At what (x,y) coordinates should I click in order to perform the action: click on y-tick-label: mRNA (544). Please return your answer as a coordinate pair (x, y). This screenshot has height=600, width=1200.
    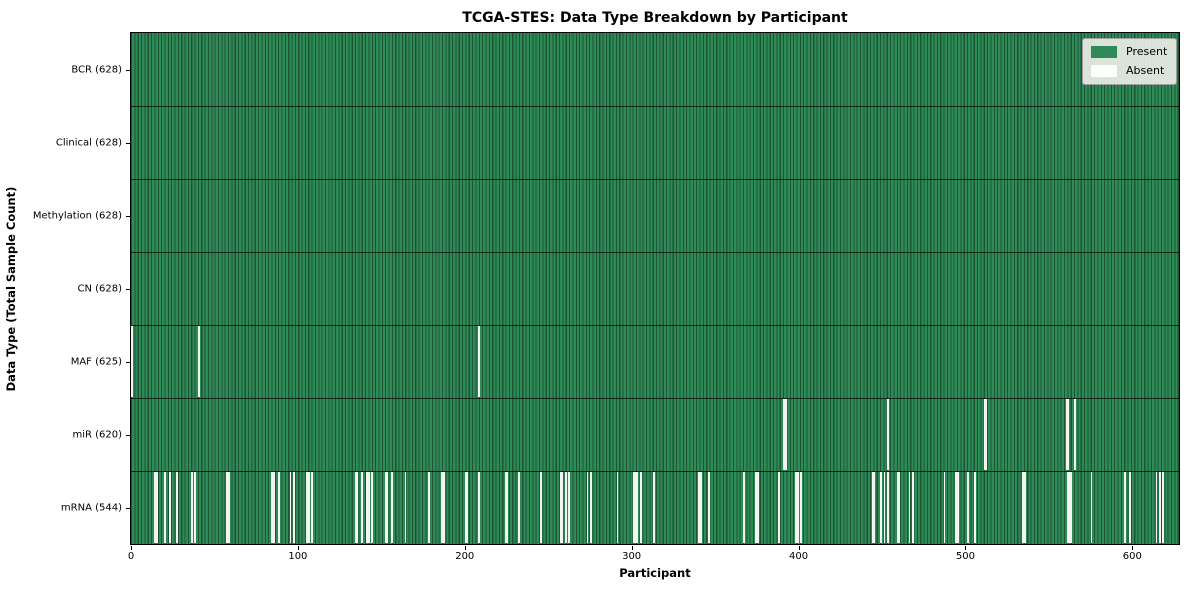
    Looking at the image, I should click on (91, 507).